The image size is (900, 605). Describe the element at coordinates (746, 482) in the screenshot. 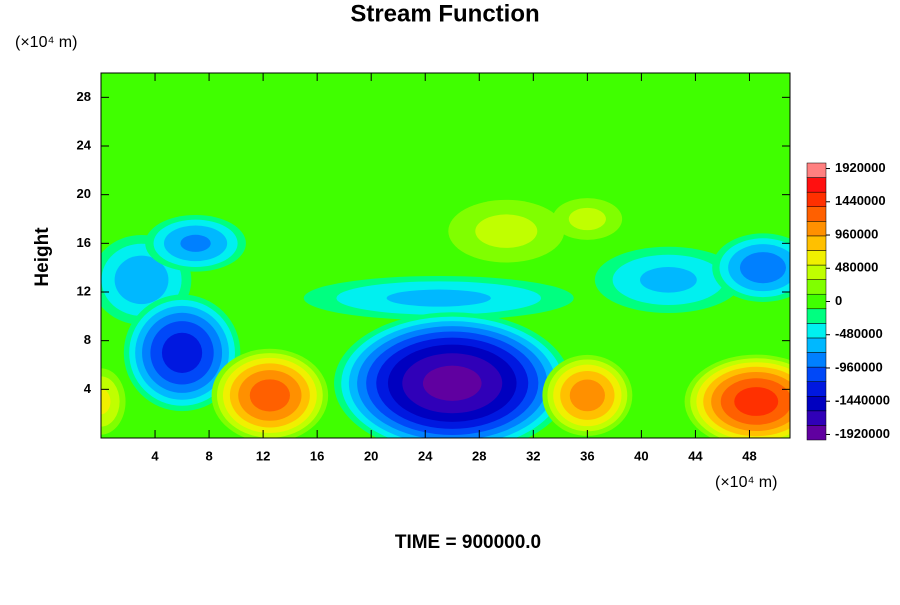

I see `x-unit: (×10⁴ m)` at that location.